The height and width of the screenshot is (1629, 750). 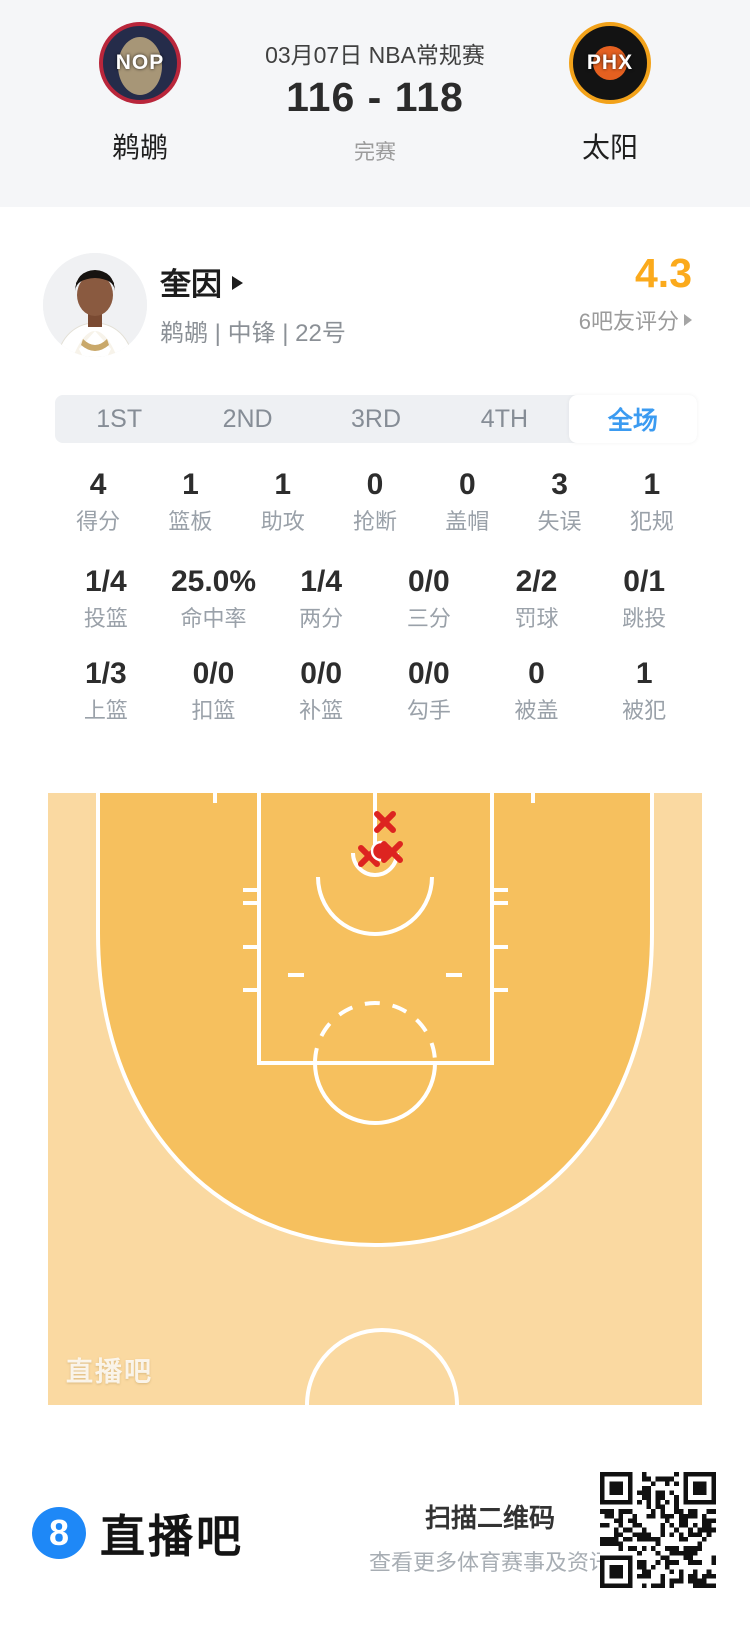 What do you see at coordinates (644, 710) in the screenshot?
I see `stat-label: 被犯` at bounding box center [644, 710].